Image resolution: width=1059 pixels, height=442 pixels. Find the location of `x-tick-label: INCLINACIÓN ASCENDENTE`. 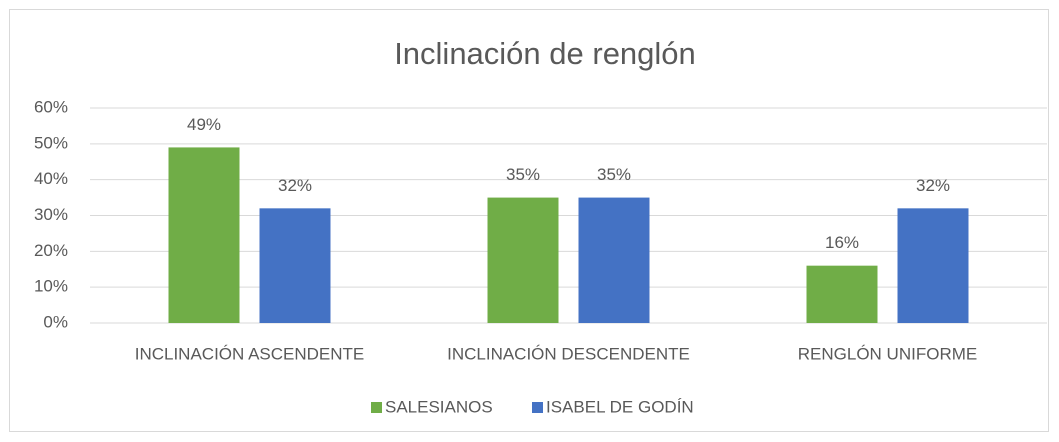

x-tick-label: INCLINACIÓN ASCENDENTE is located at coordinates (250, 353).